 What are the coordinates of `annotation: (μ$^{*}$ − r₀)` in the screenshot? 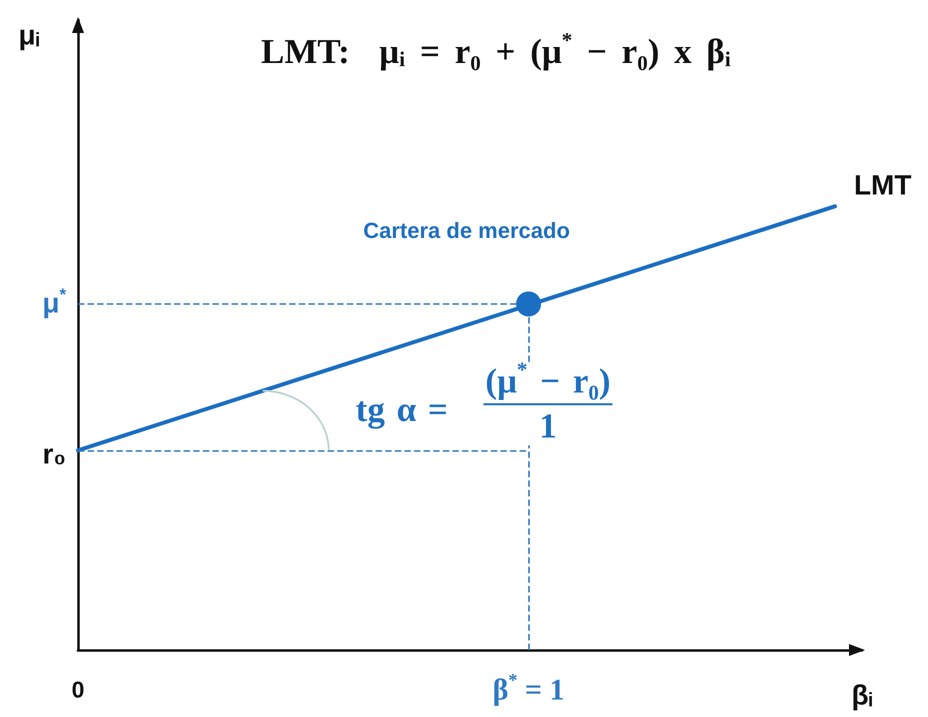 It's located at (548, 380).